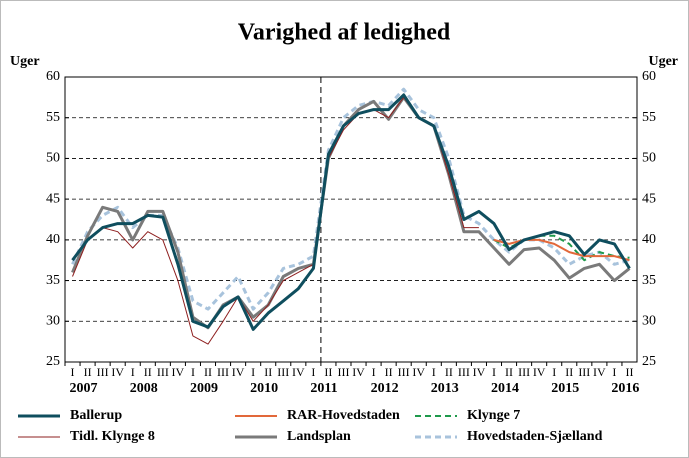 The height and width of the screenshot is (458, 689). What do you see at coordinates (144, 388) in the screenshot?
I see `x-year-label: 2008` at bounding box center [144, 388].